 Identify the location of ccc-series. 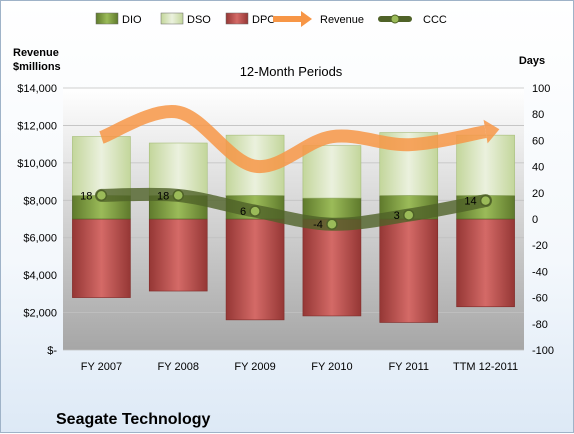
(293, 209).